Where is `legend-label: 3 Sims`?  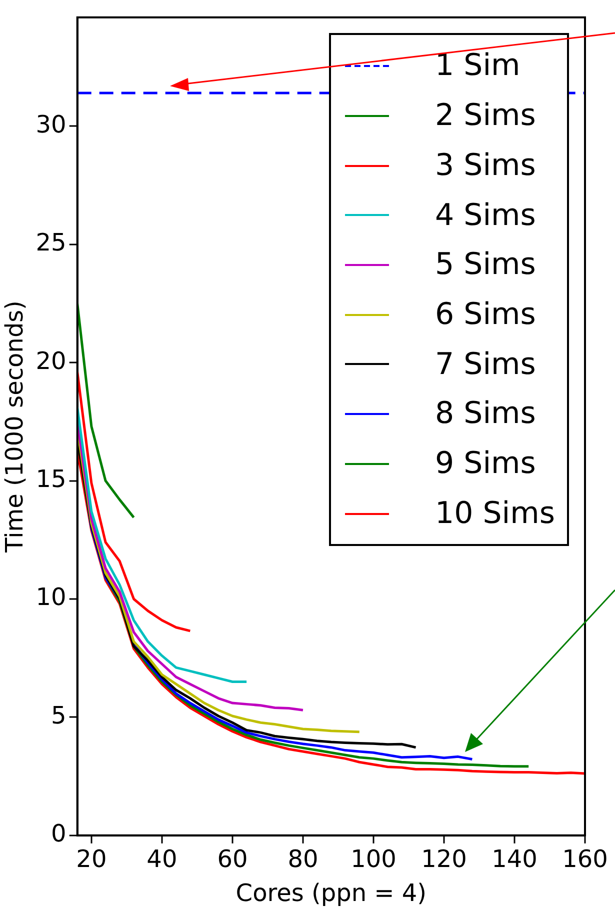
legend-label: 3 Sims is located at coordinates (485, 165).